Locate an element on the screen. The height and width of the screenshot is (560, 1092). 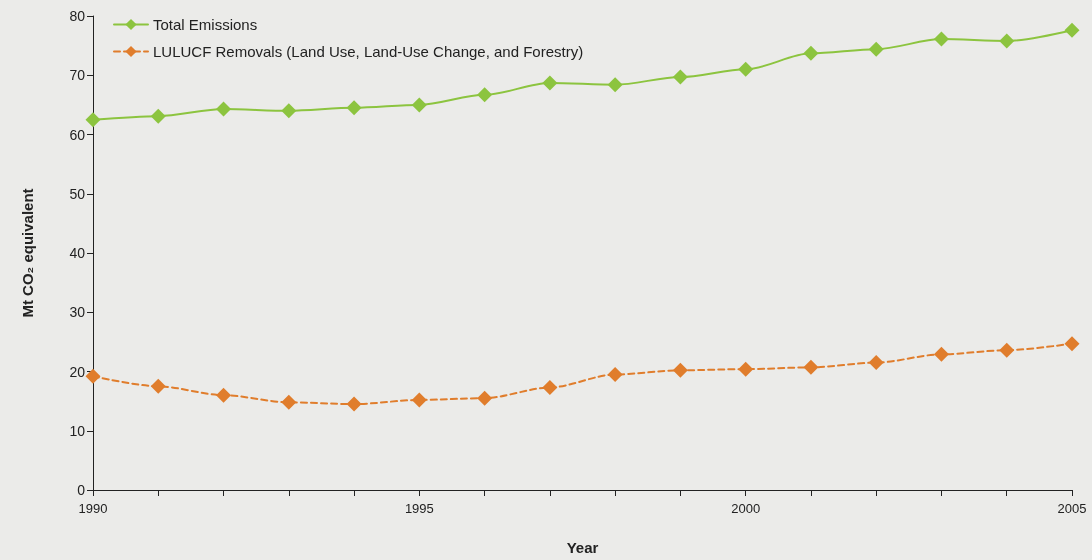
legend-label: Total Emissions is located at coordinates (205, 24).